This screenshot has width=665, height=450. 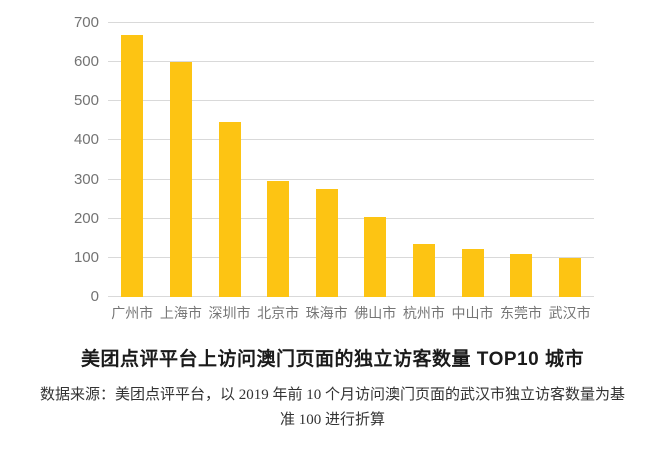 I want to click on bar-北京市, so click(x=278, y=239).